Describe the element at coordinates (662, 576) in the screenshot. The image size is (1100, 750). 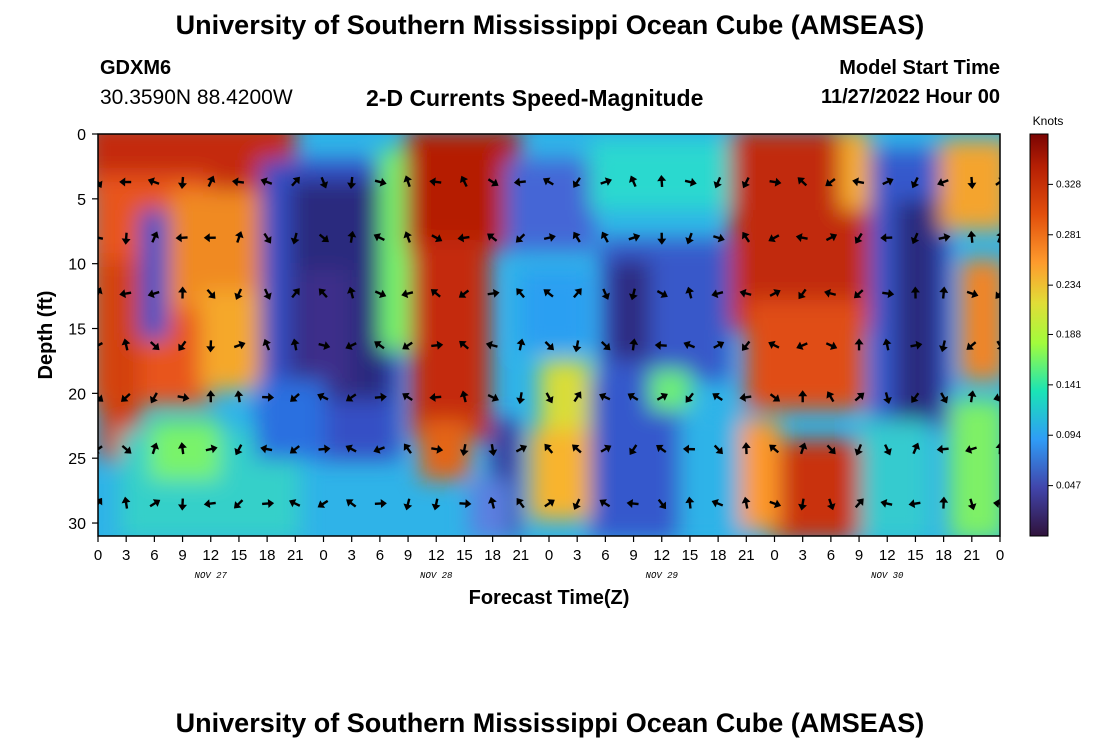
I see `day-label: NOV 29` at that location.